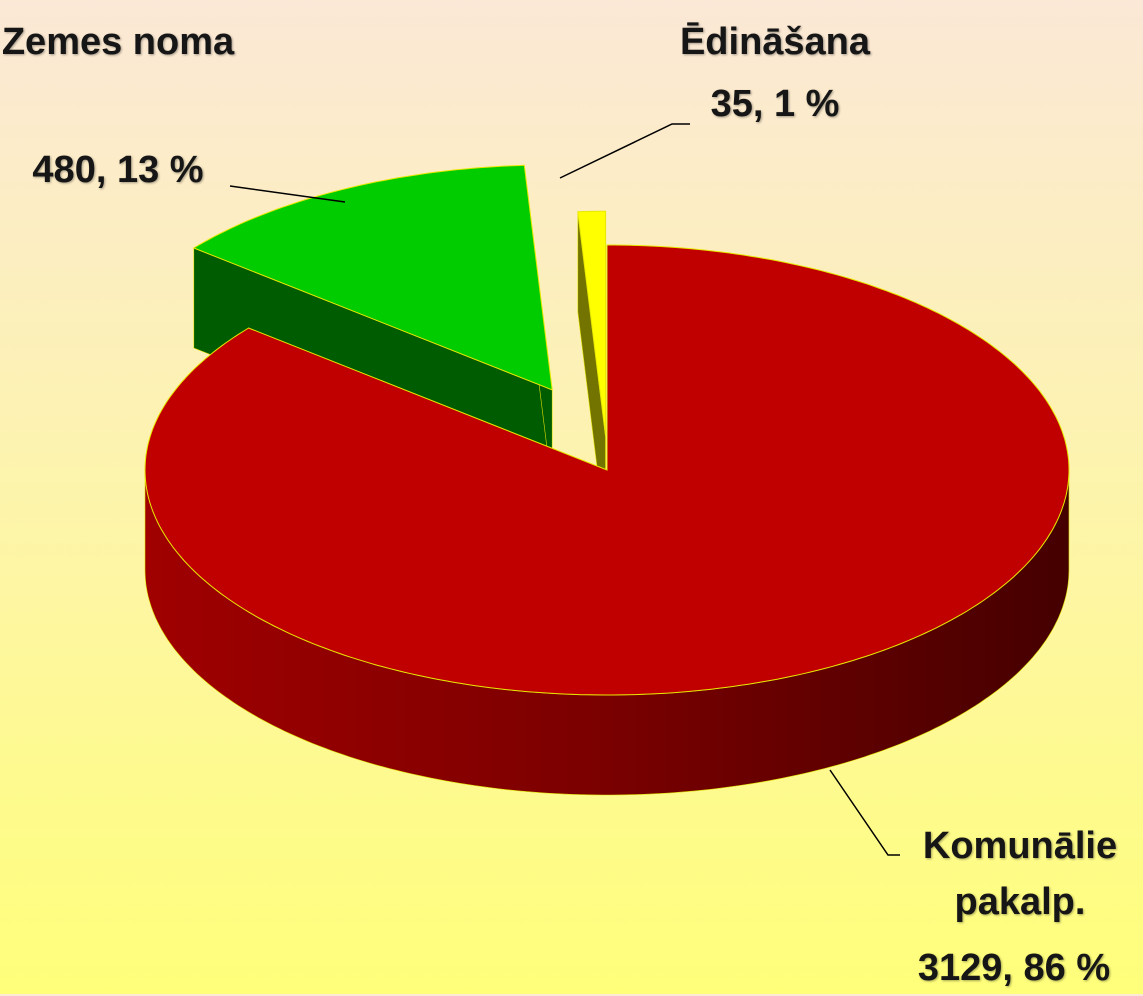  Describe the element at coordinates (1014, 968) in the screenshot. I see `value-label: 3129, 86 %` at that location.